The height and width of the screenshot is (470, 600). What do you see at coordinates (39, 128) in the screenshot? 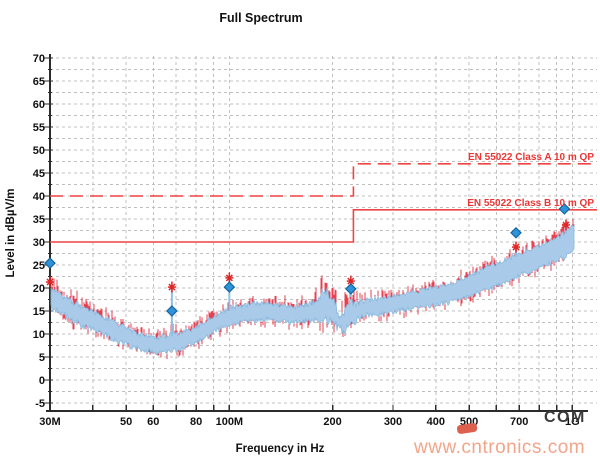
I see `y-tick-label: 55` at bounding box center [39, 128].